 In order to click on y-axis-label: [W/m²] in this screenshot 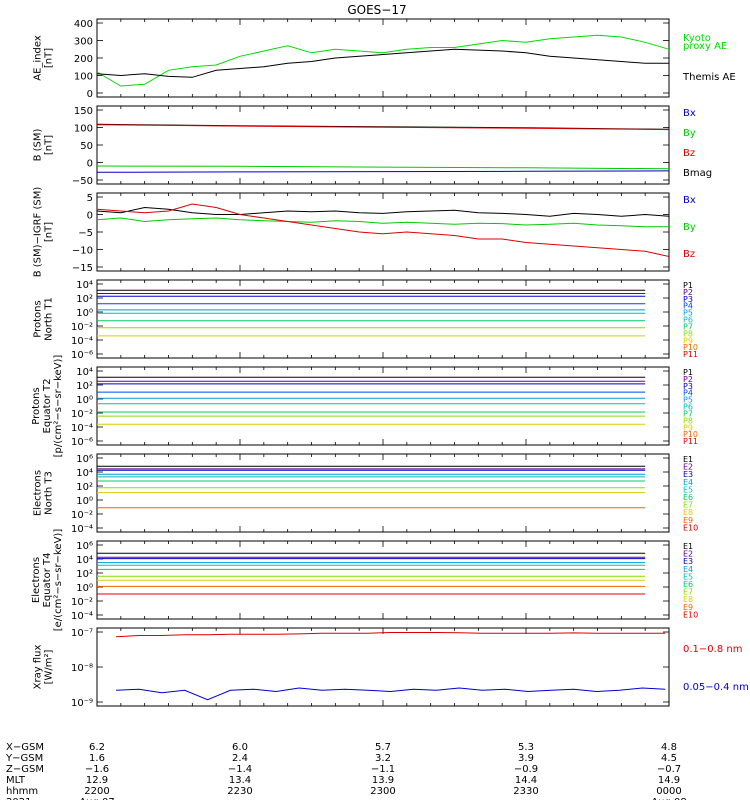, I will do `click(49, 666)`.